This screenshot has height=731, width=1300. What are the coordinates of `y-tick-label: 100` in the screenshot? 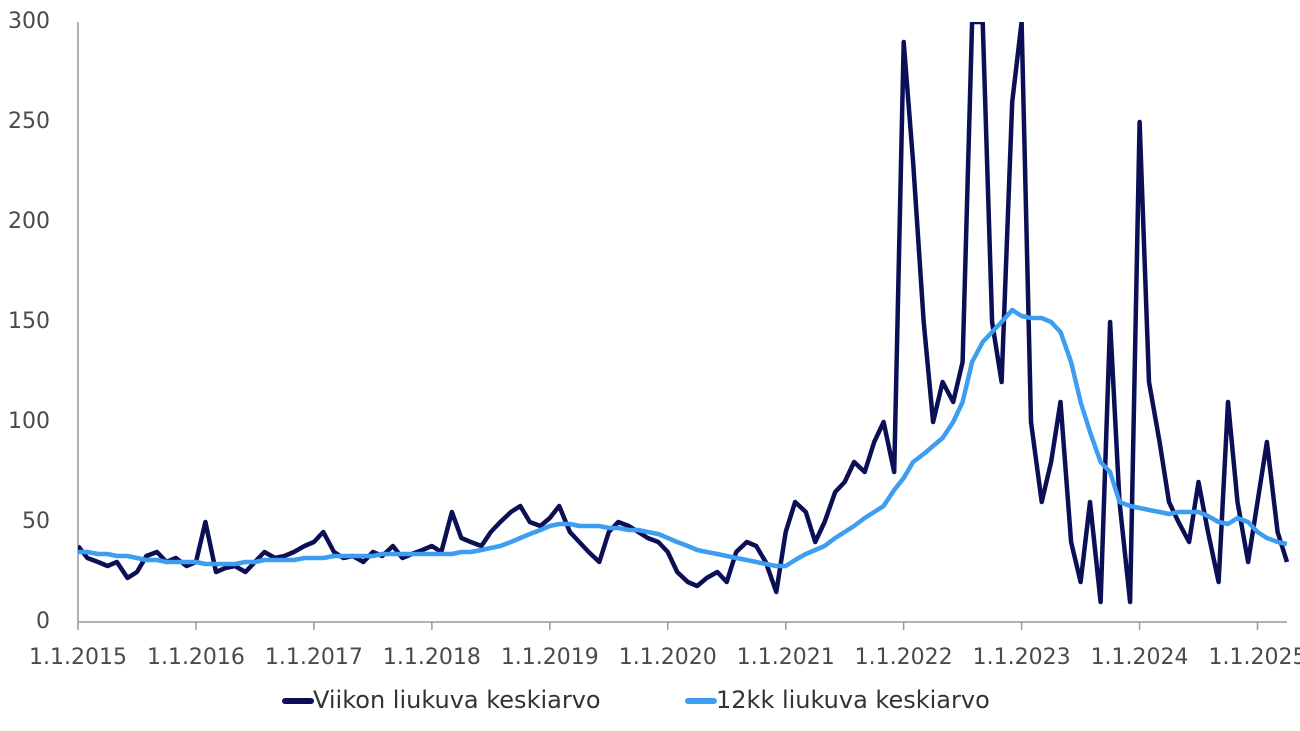 It's located at (29, 421).